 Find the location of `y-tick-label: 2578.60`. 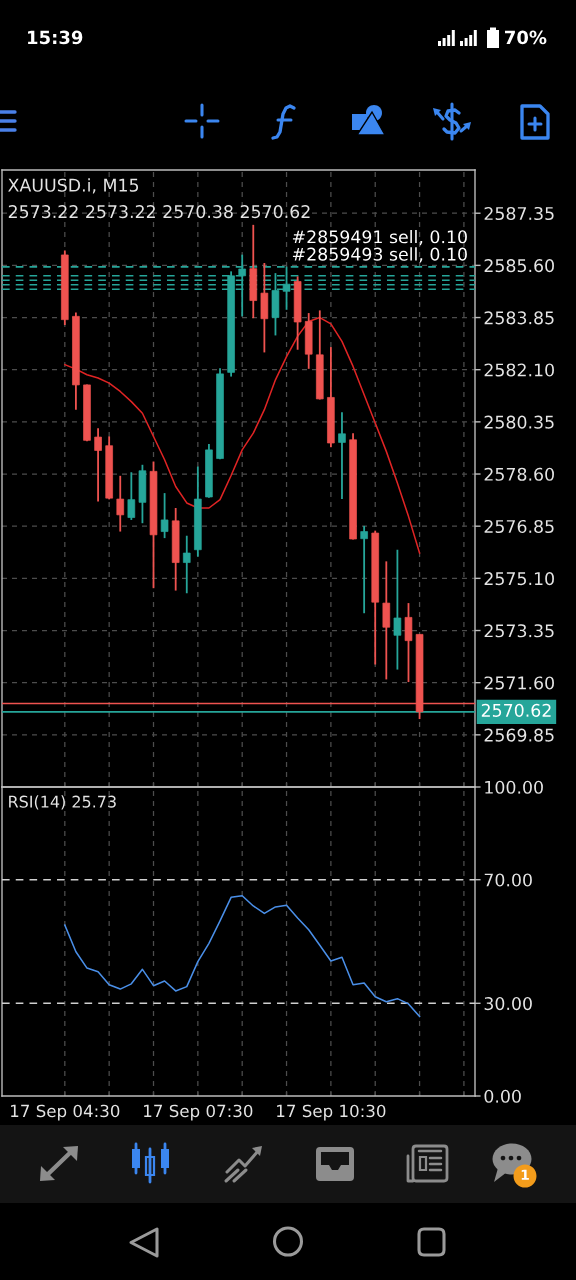

y-tick-label: 2578.60 is located at coordinates (519, 474).